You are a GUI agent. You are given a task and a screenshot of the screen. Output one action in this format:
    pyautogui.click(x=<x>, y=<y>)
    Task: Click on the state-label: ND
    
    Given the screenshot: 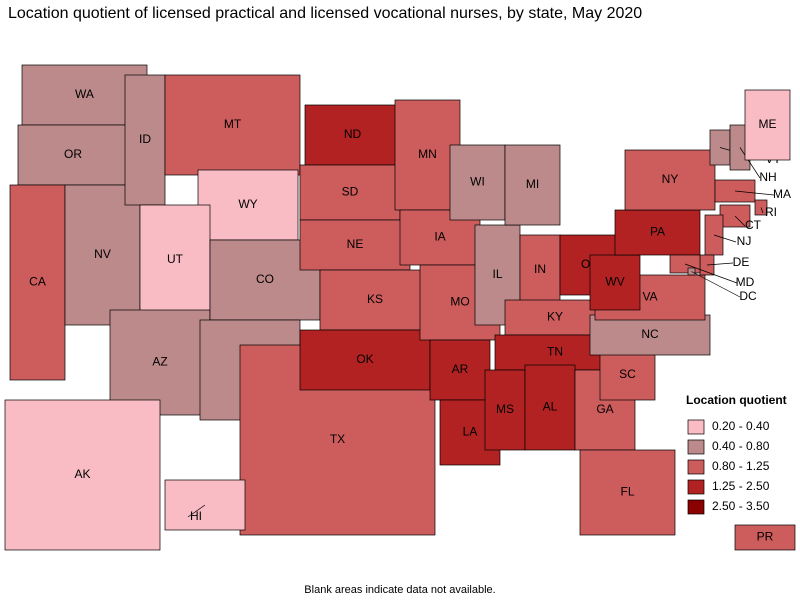 What is the action you would take?
    pyautogui.click(x=353, y=134)
    